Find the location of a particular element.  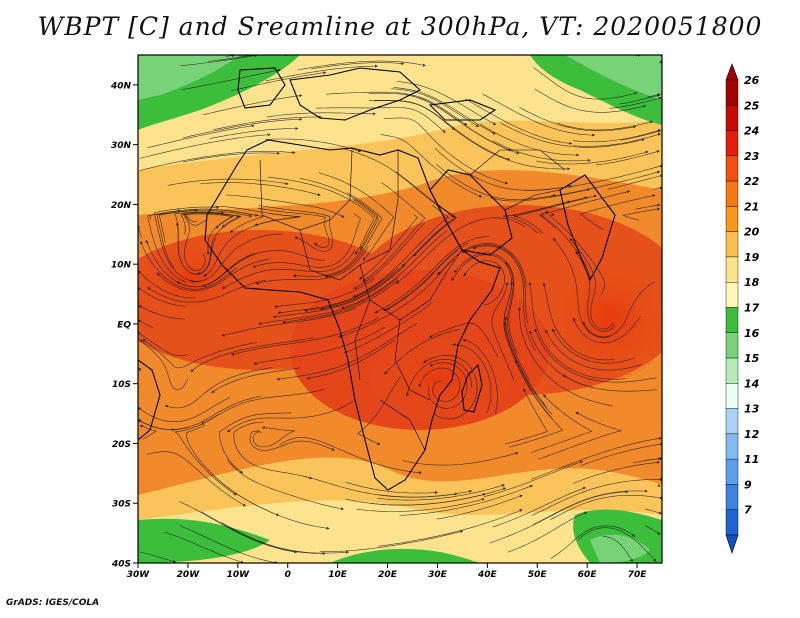

lon-tick-label: 40E is located at coordinates (487, 575).